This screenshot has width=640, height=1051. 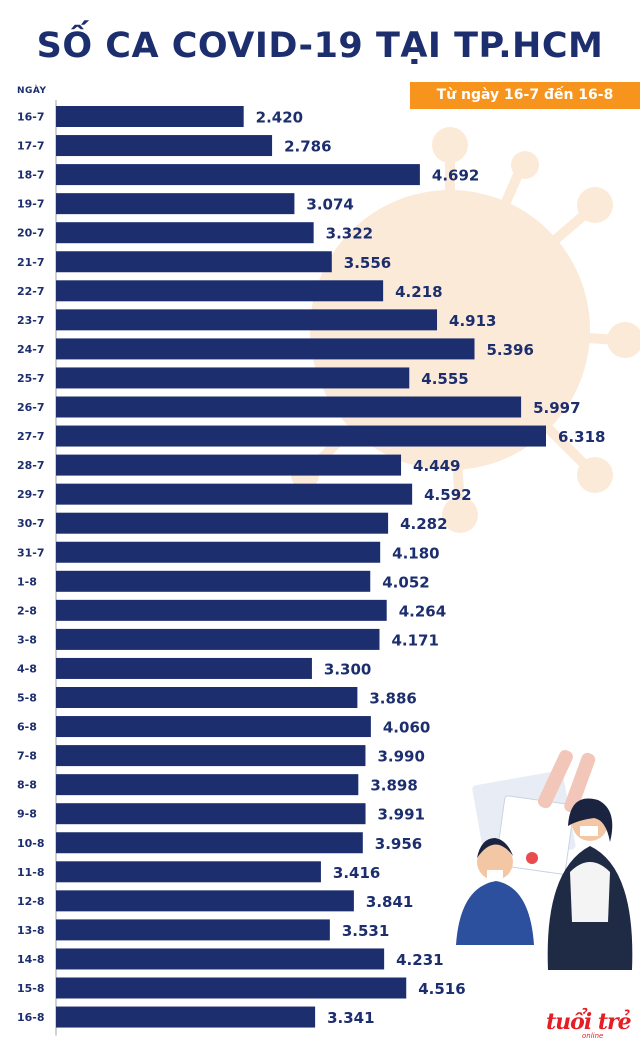 What do you see at coordinates (400, 757) in the screenshot?
I see `data-label: 3.990` at bounding box center [400, 757].